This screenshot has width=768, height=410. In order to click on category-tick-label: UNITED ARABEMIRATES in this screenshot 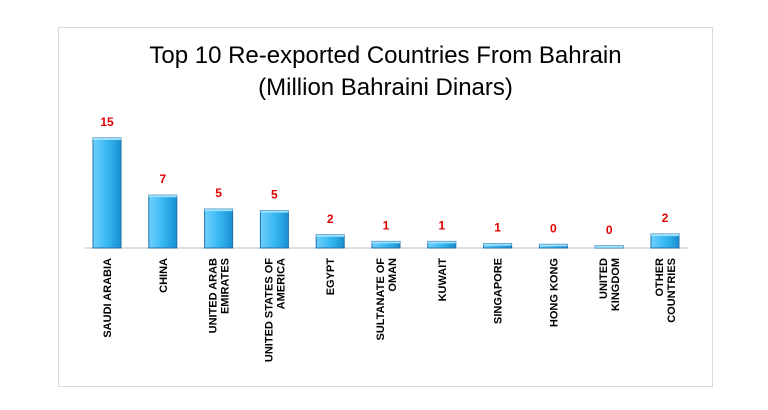, I will do `click(220, 295)`.